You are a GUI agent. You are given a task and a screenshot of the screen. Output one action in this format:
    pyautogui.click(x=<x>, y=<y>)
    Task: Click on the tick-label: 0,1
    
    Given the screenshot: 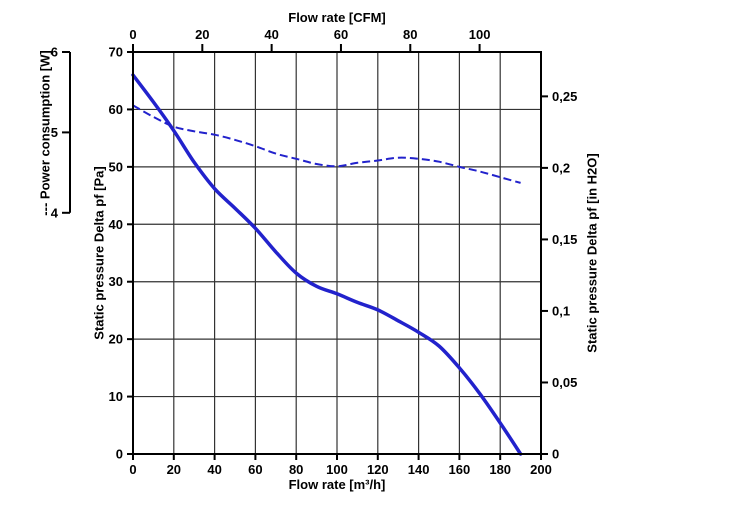 What is the action you would take?
    pyautogui.click(x=561, y=310)
    